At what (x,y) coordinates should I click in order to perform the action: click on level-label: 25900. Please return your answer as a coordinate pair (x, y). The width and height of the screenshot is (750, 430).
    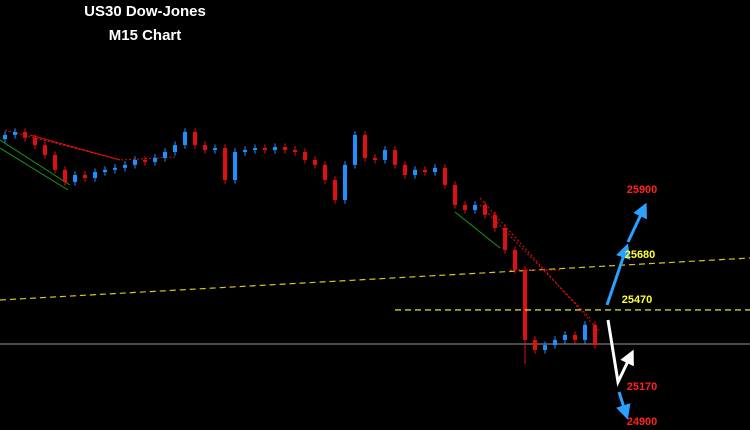
    Looking at the image, I should click on (642, 190).